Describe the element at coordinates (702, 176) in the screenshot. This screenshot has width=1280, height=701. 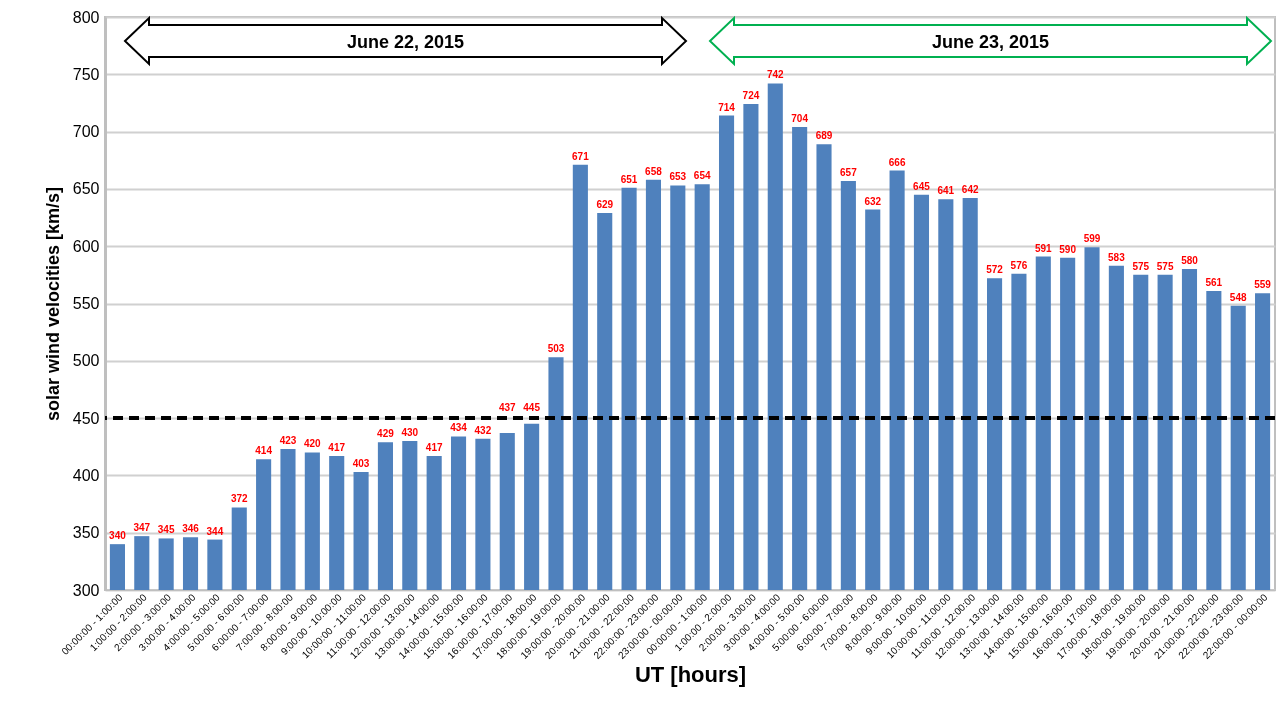
I see `data-label: 654` at that location.